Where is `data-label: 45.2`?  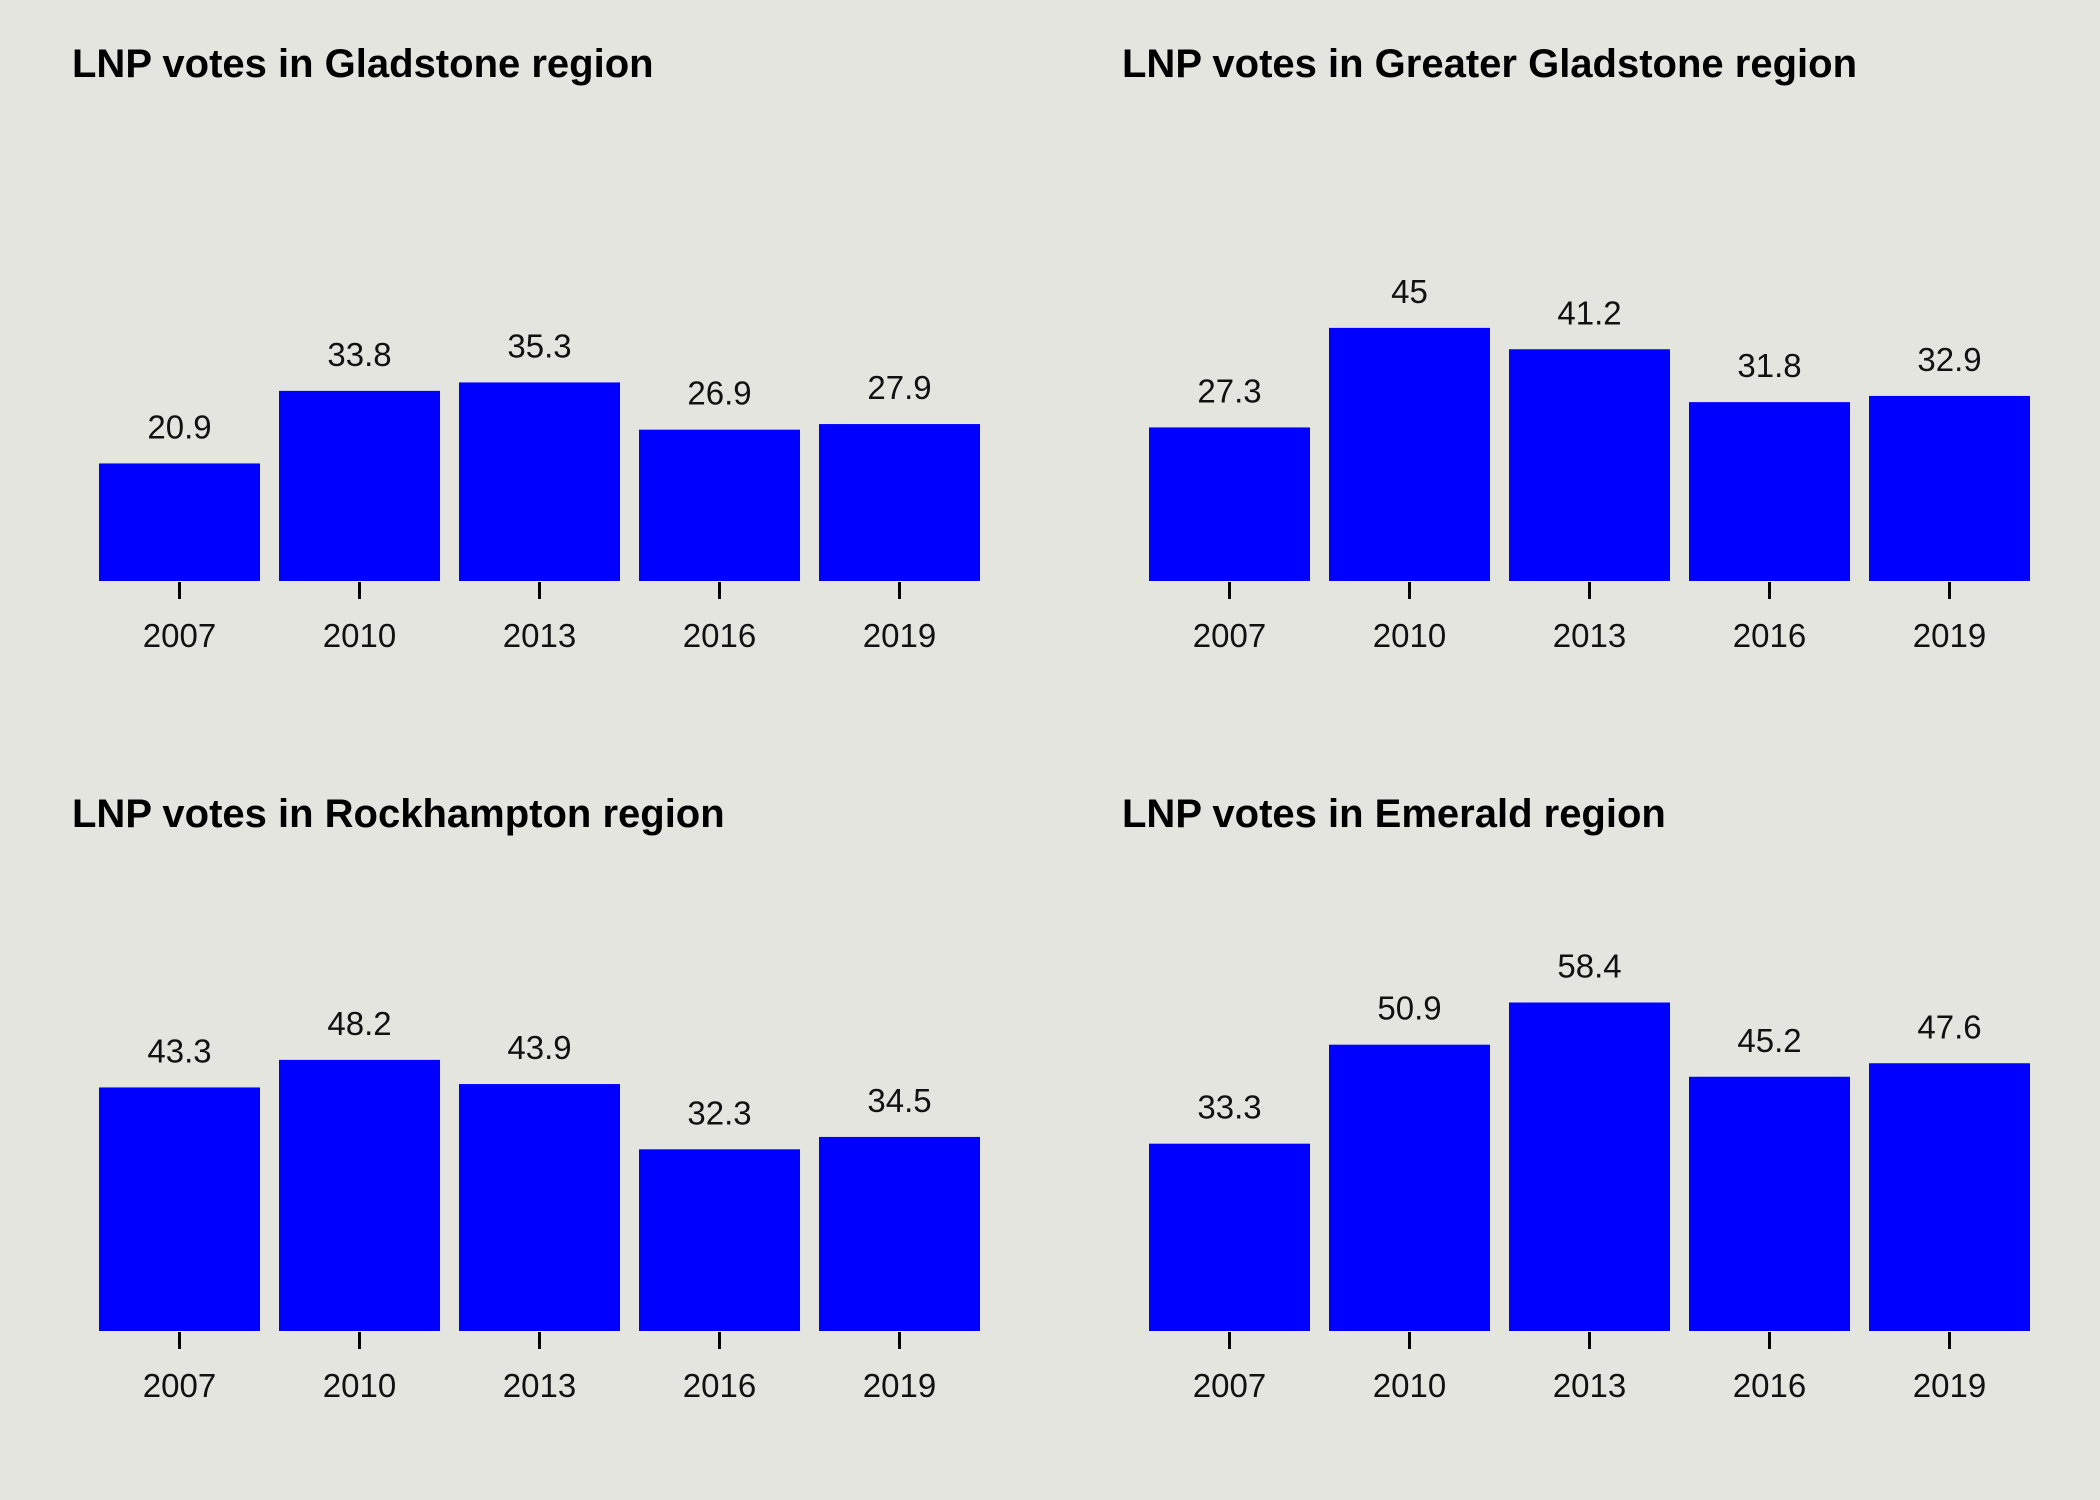
data-label: 45.2 is located at coordinates (1769, 1040).